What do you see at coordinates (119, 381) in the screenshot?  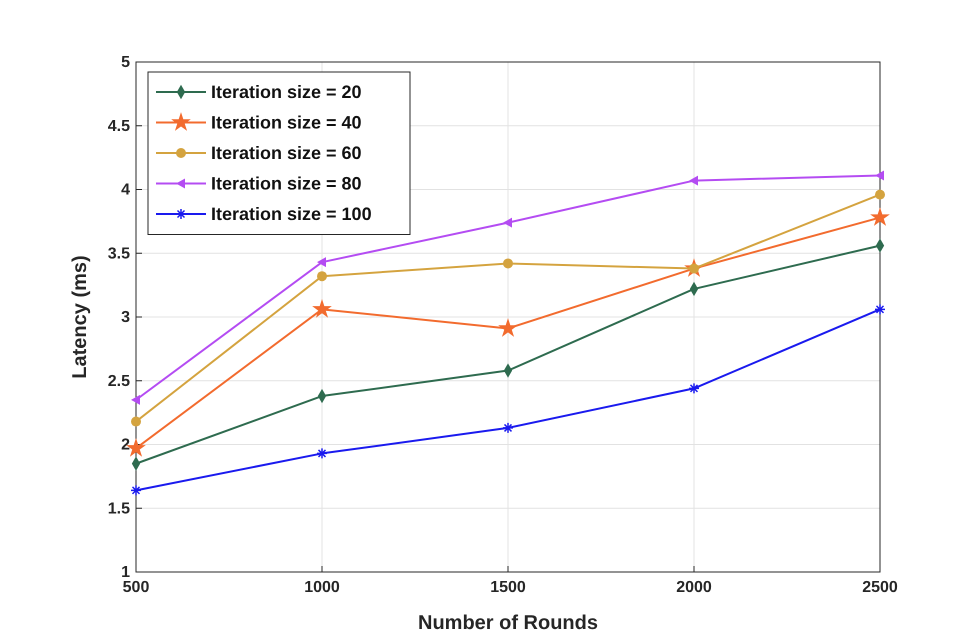 I see `y-tick-label: 2.5` at bounding box center [119, 381].